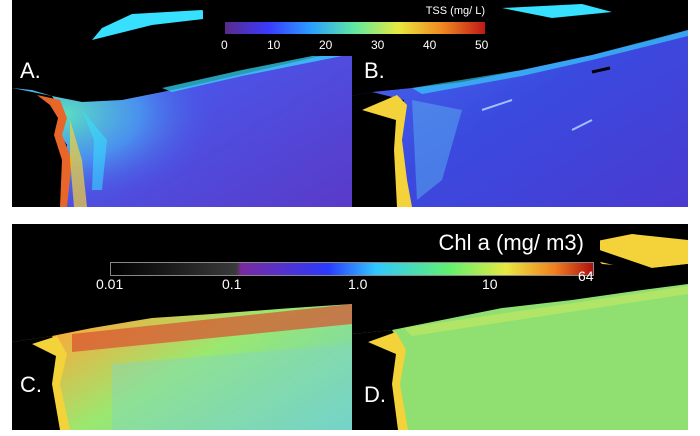 This screenshot has height=436, width=700. I want to click on panel-b-label: B., so click(374, 70).